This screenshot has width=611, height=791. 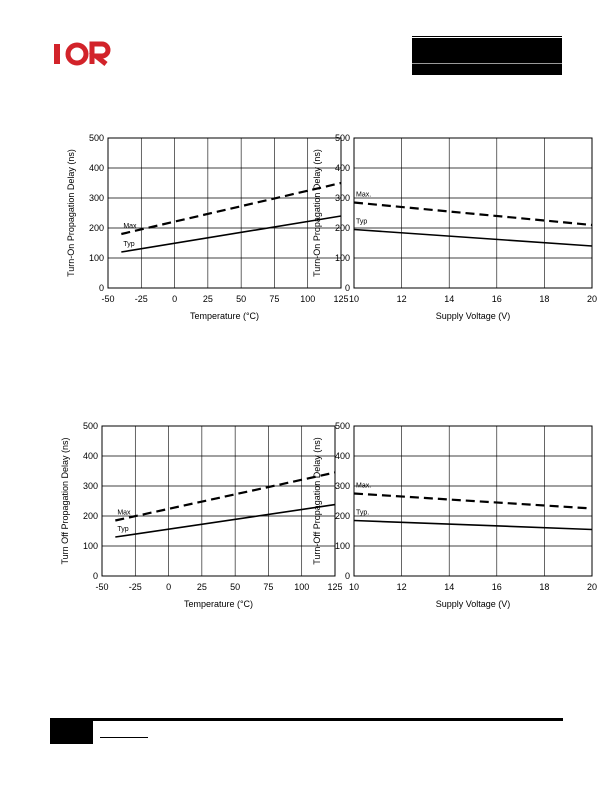 What do you see at coordinates (83, 54) in the screenshot?
I see `ior-logo` at bounding box center [83, 54].